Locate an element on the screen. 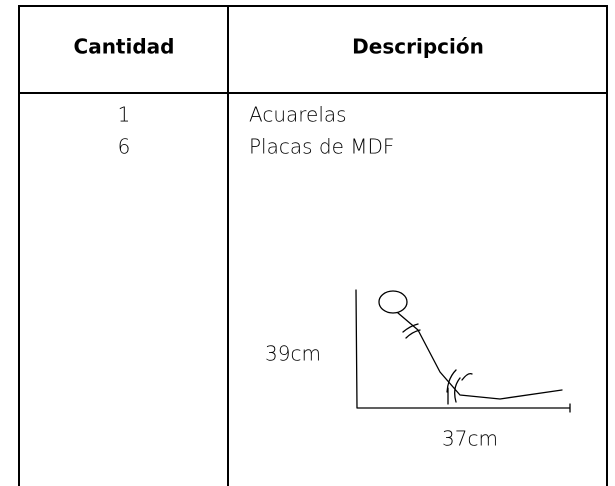  sketch-circle is located at coordinates (393, 302).